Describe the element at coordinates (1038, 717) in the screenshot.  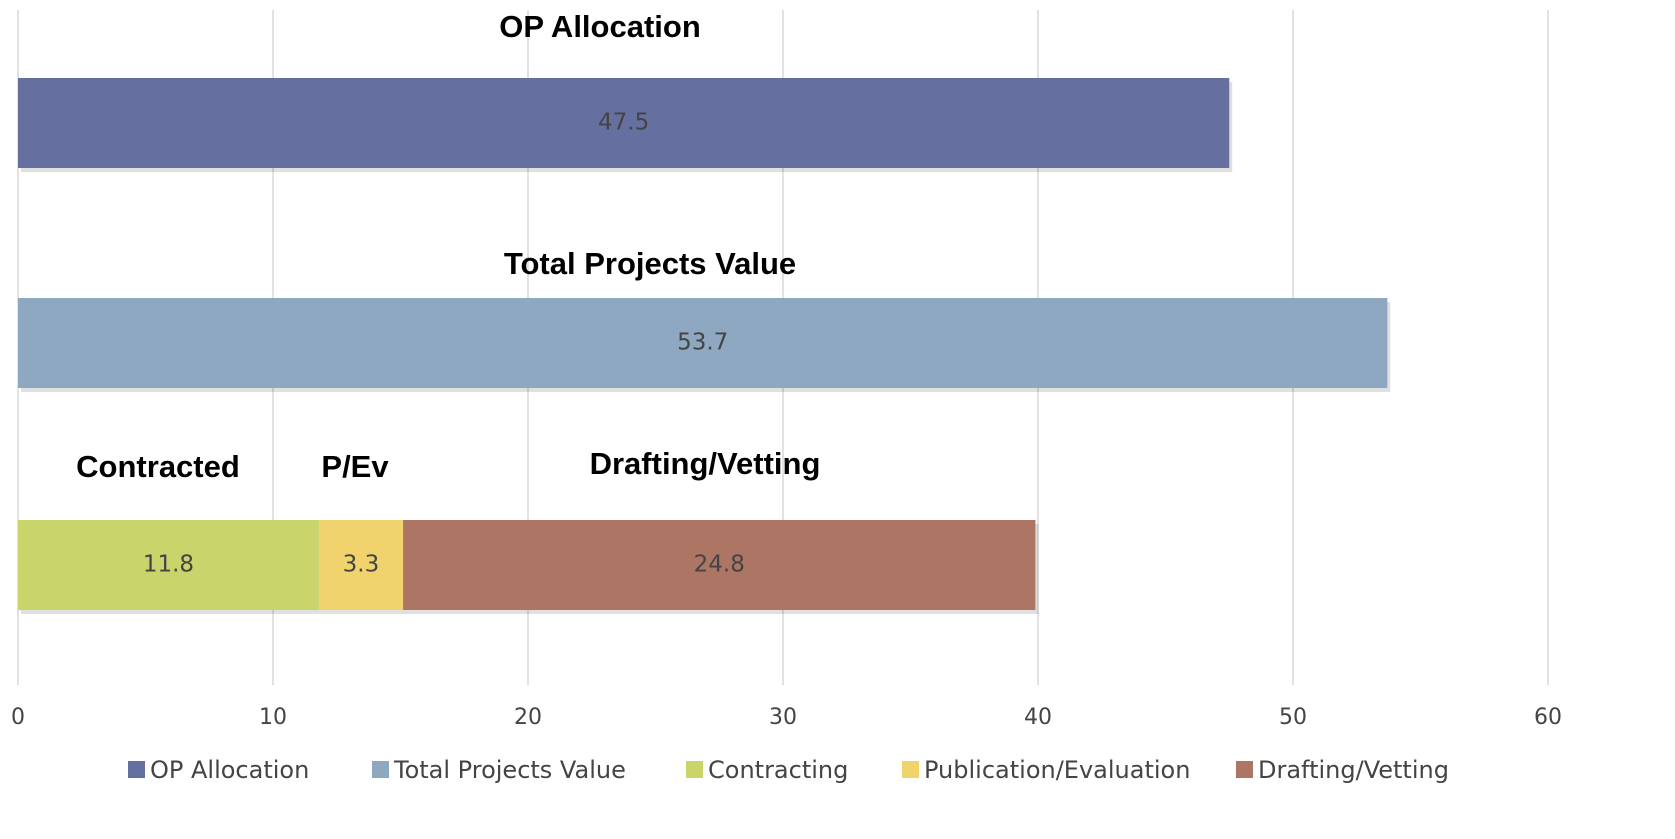
I see `x-tick-label: 40` at that location.